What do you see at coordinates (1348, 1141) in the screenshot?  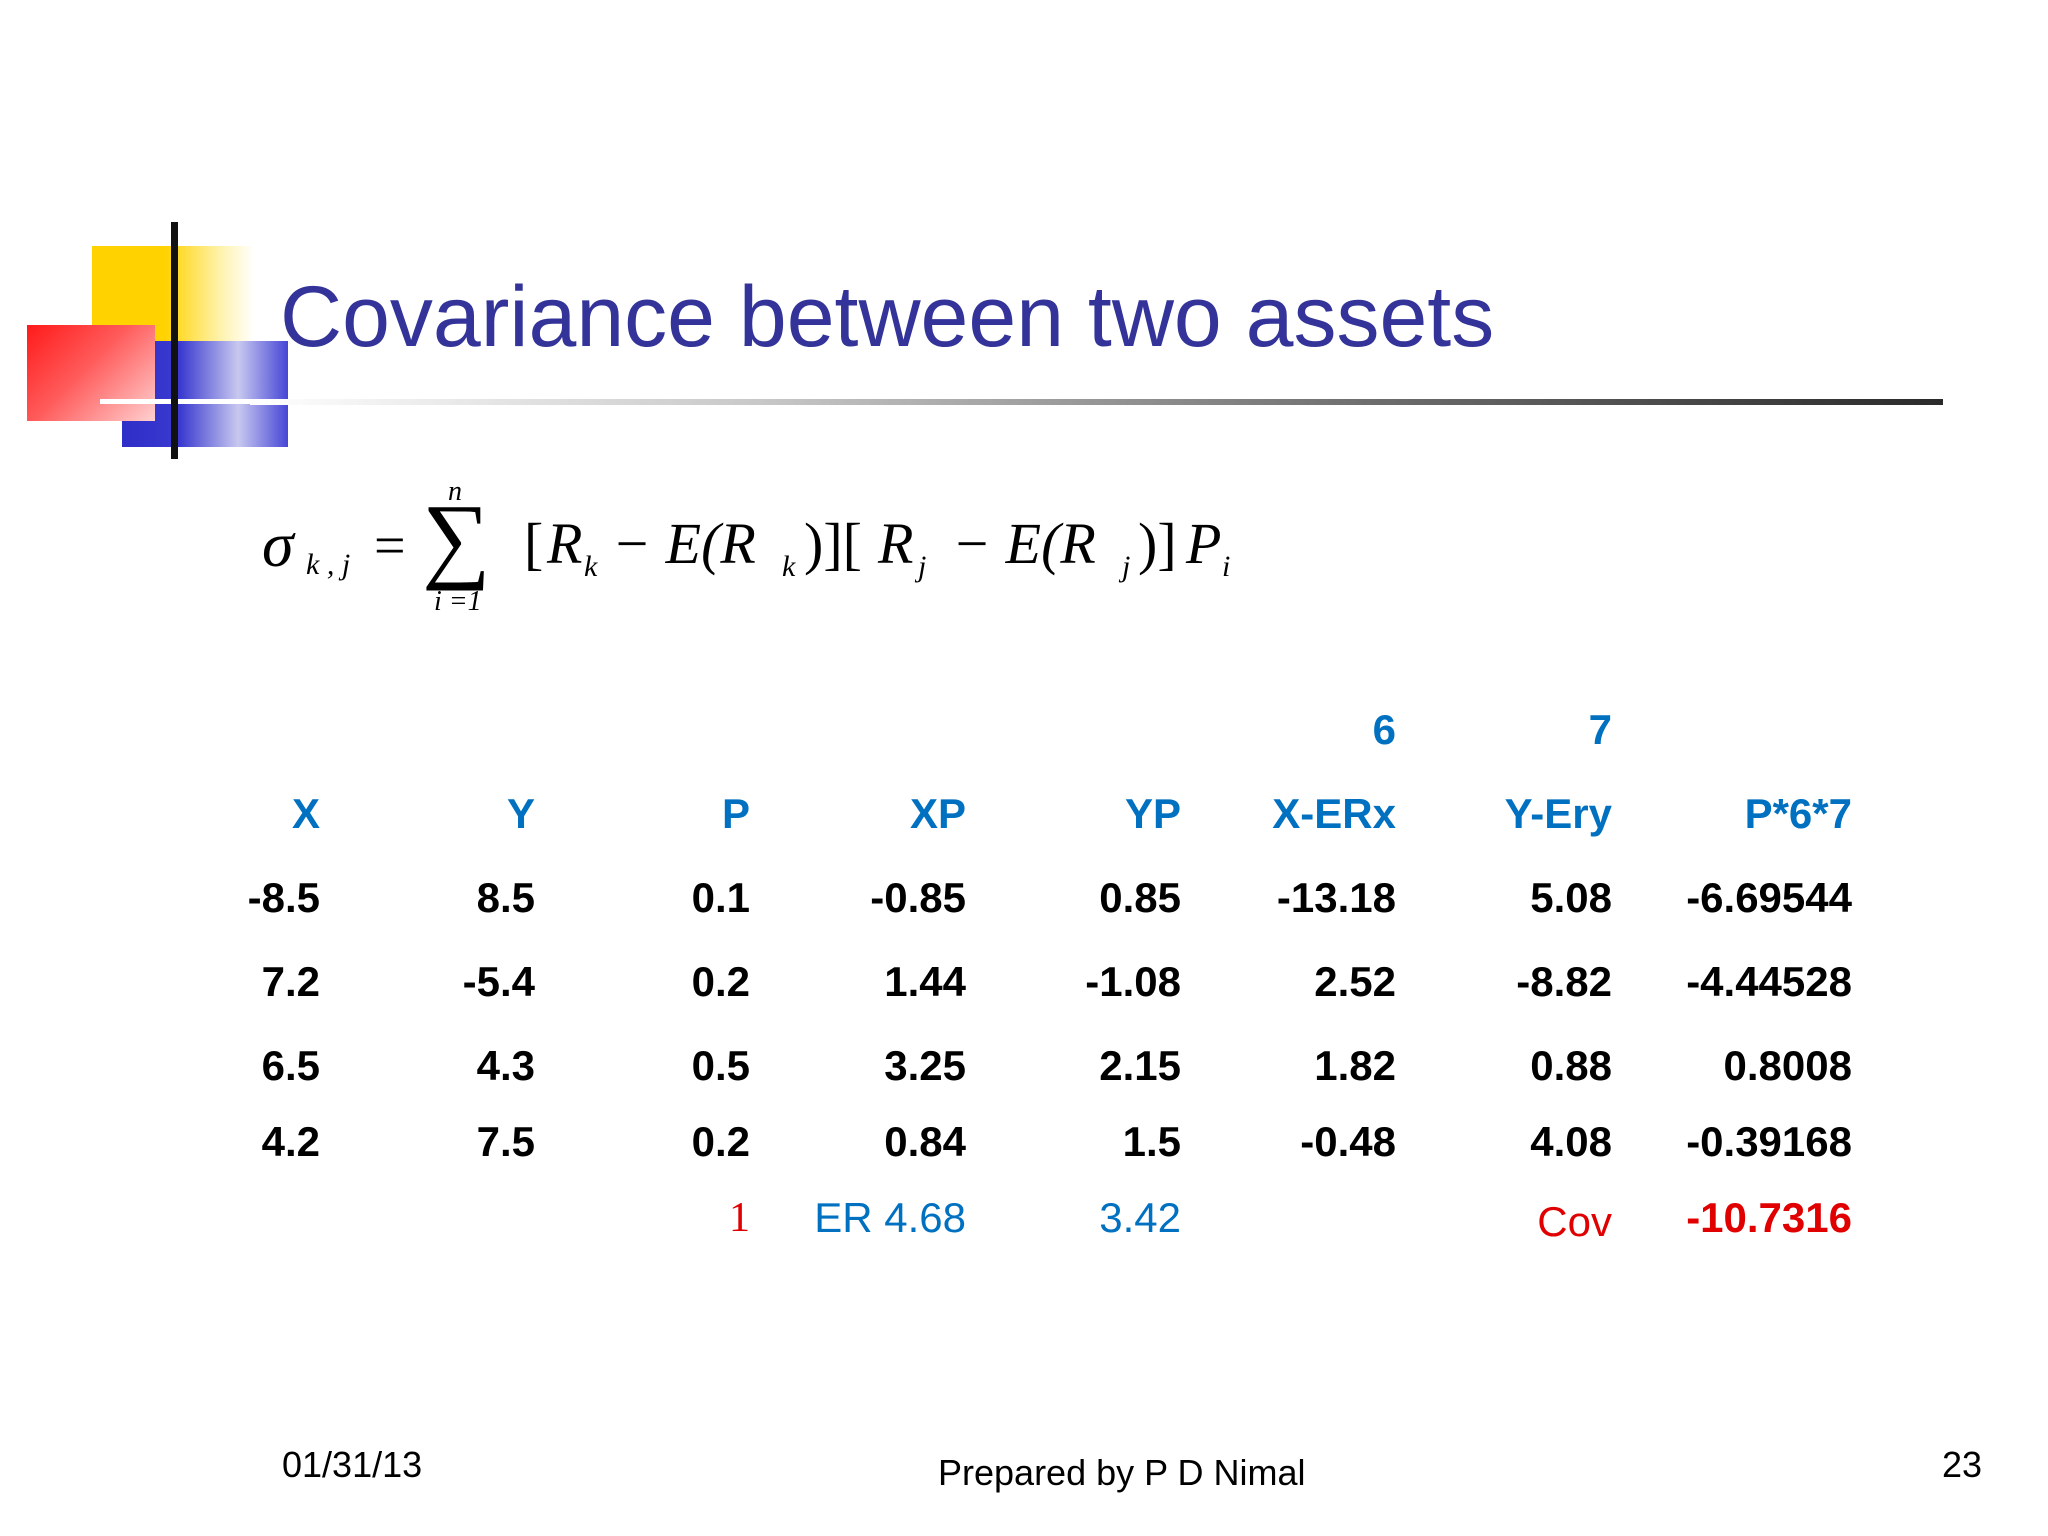 I see `table-cell: -0.48` at bounding box center [1348, 1141].